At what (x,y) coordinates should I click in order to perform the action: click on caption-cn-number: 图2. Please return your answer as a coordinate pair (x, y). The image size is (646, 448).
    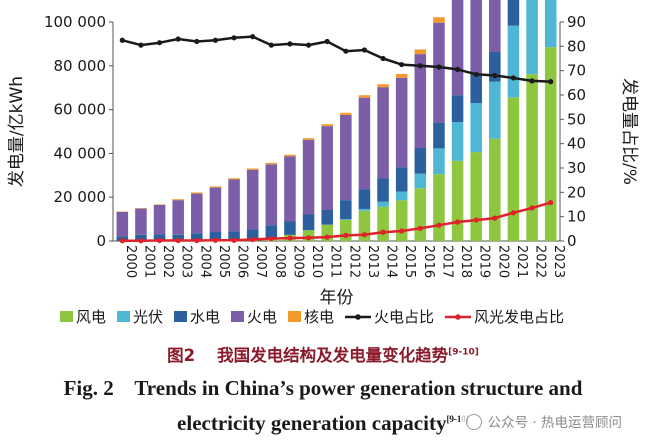
    Looking at the image, I should click on (181, 355).